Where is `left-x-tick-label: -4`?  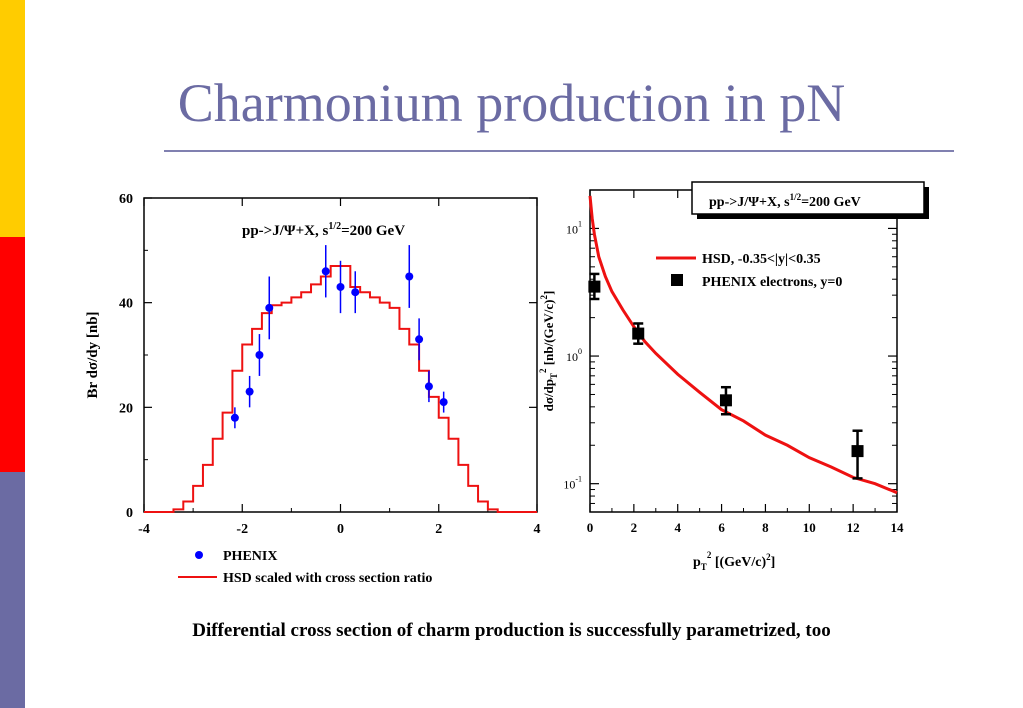 left-x-tick-label: -4 is located at coordinates (144, 529).